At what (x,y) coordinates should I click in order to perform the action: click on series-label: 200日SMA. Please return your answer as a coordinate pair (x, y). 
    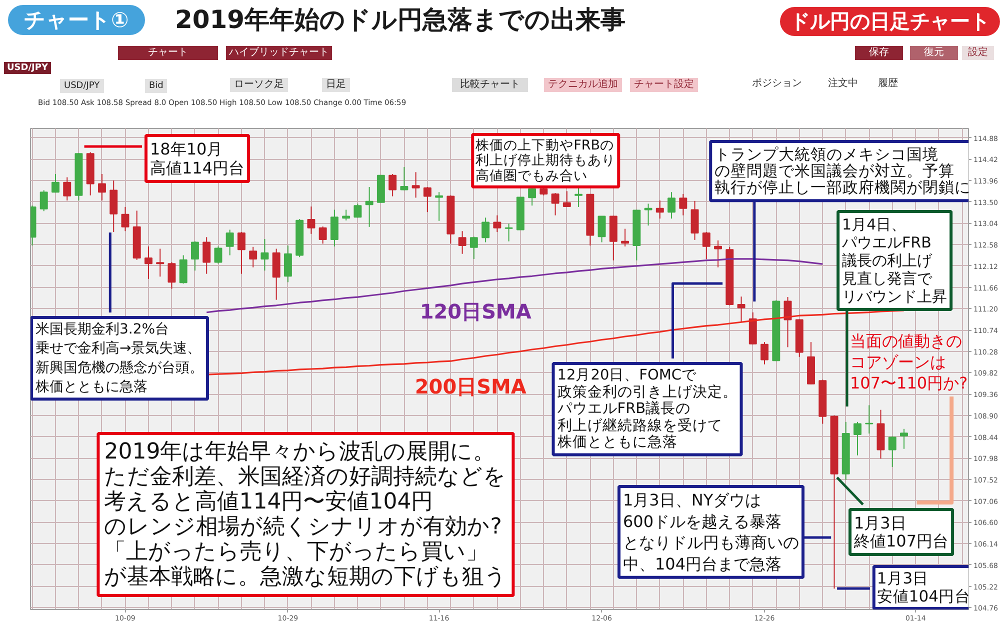
    Looking at the image, I should click on (470, 386).